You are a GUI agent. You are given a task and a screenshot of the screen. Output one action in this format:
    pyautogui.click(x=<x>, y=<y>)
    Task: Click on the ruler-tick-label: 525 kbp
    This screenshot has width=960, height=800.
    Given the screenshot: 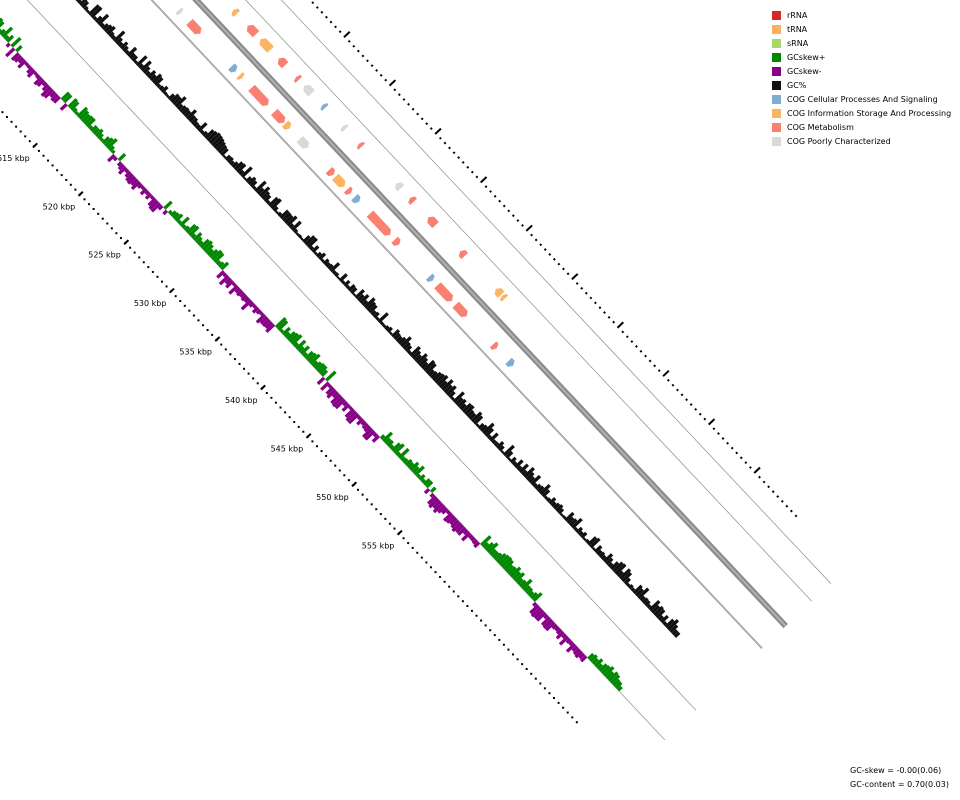 What is the action you would take?
    pyautogui.click(x=104, y=255)
    